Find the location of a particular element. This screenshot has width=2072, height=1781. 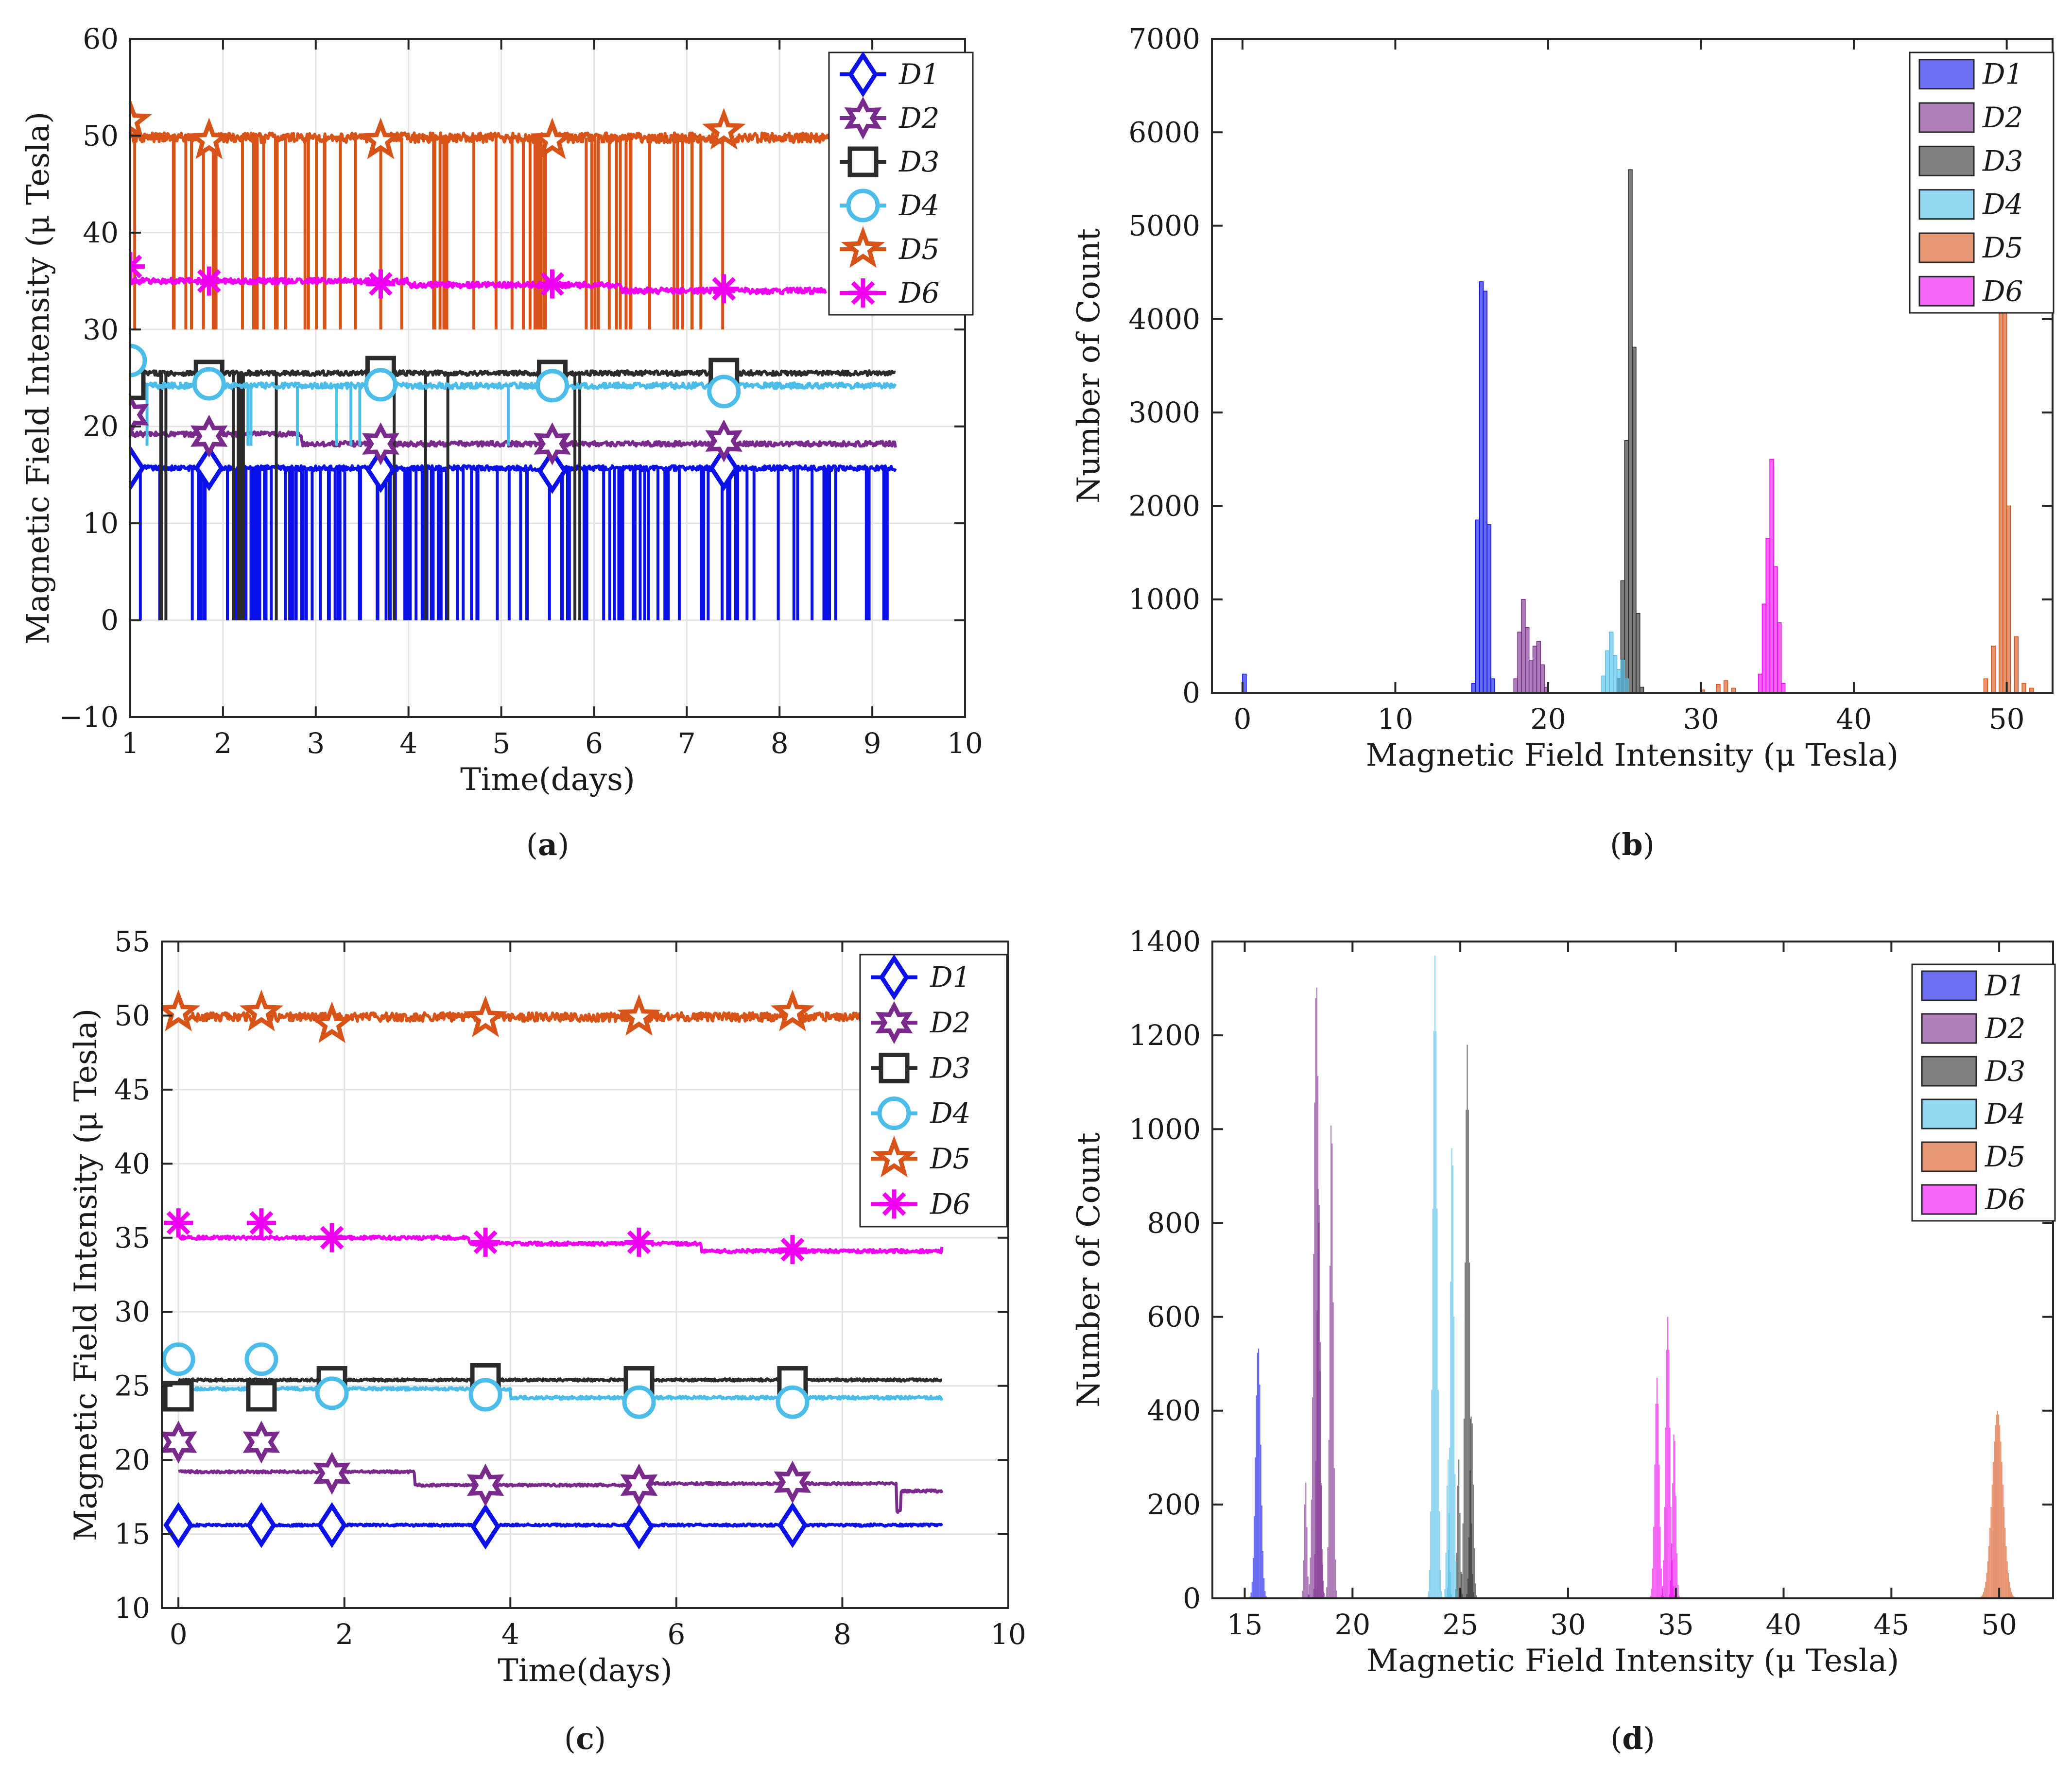

series-line-D4 is located at coordinates (560, 1393).